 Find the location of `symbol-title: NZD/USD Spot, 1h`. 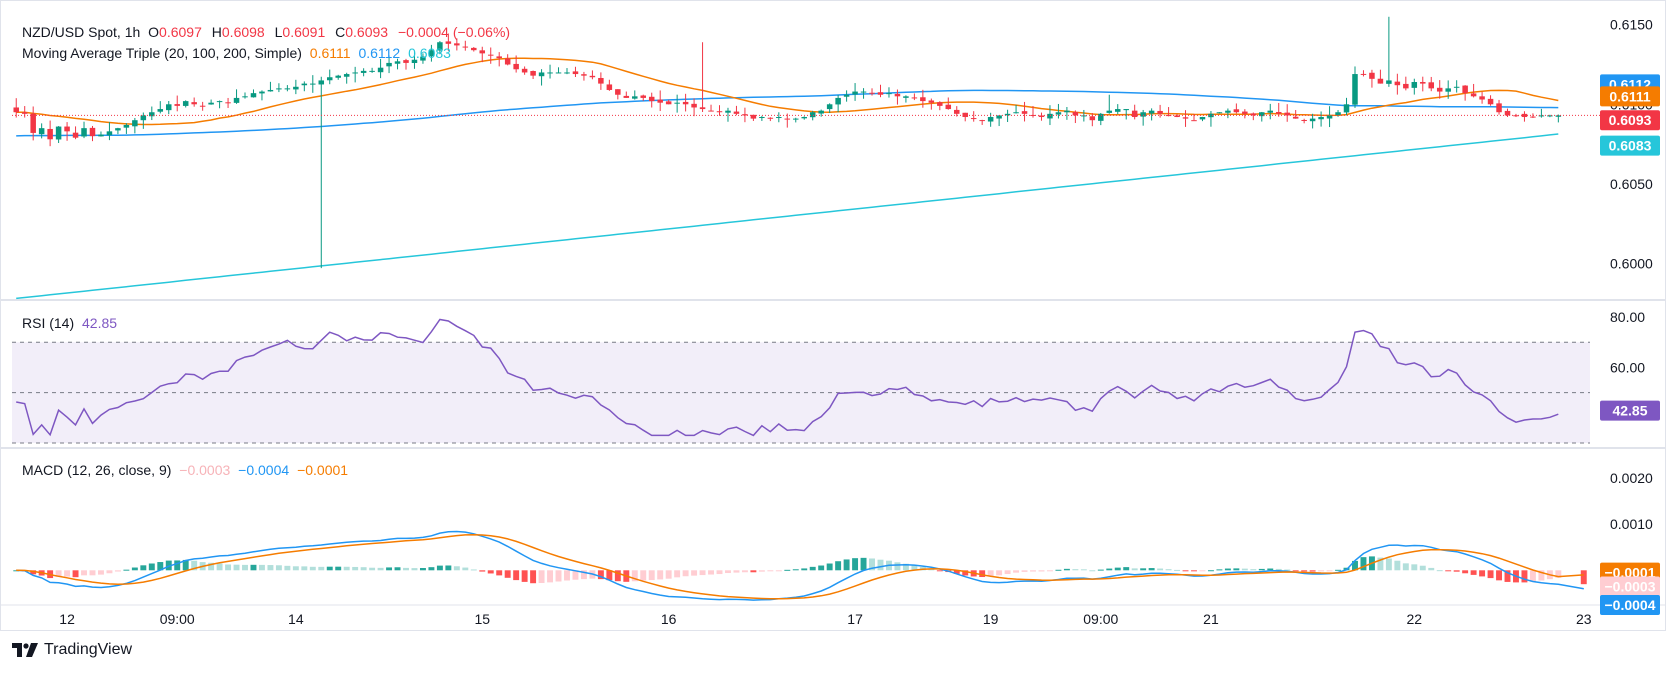

symbol-title: NZD/USD Spot, 1h is located at coordinates (81, 32).